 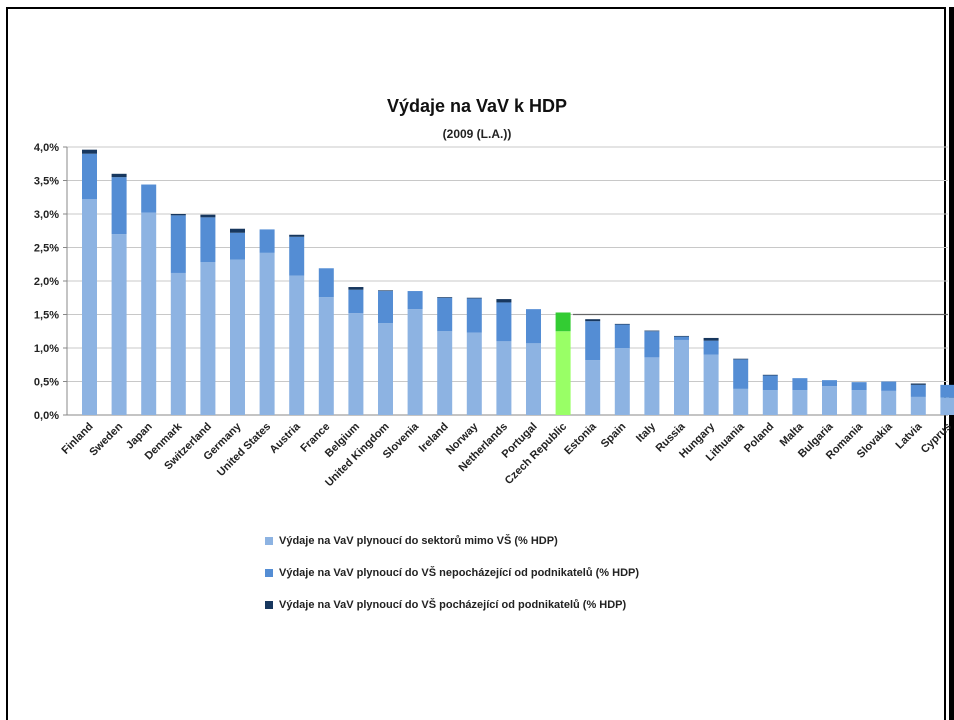 I want to click on y-tick-label: 3,5%, so click(x=46, y=182).